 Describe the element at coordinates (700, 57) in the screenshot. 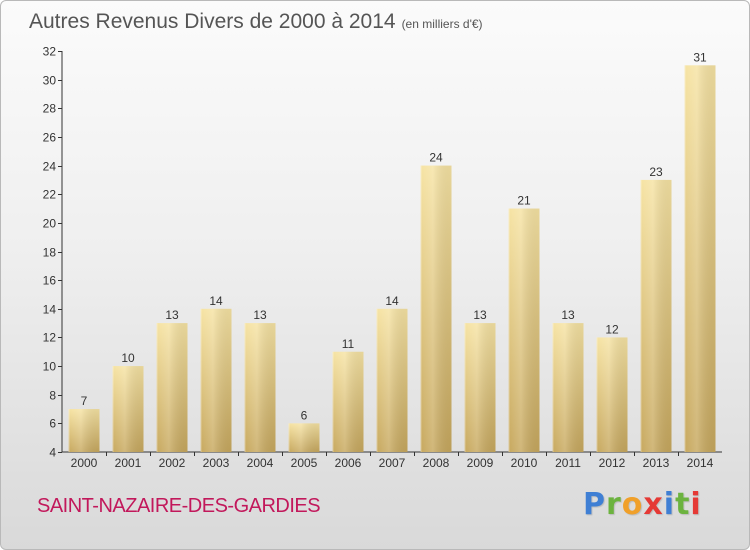

I see `data-label: 31` at that location.